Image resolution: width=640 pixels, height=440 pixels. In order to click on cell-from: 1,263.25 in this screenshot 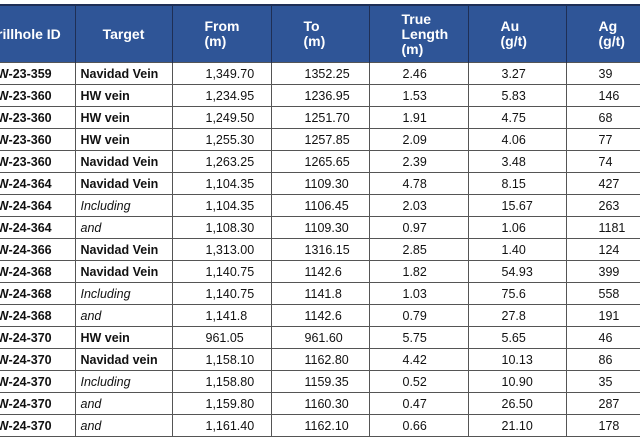, I will do `click(221, 161)`.